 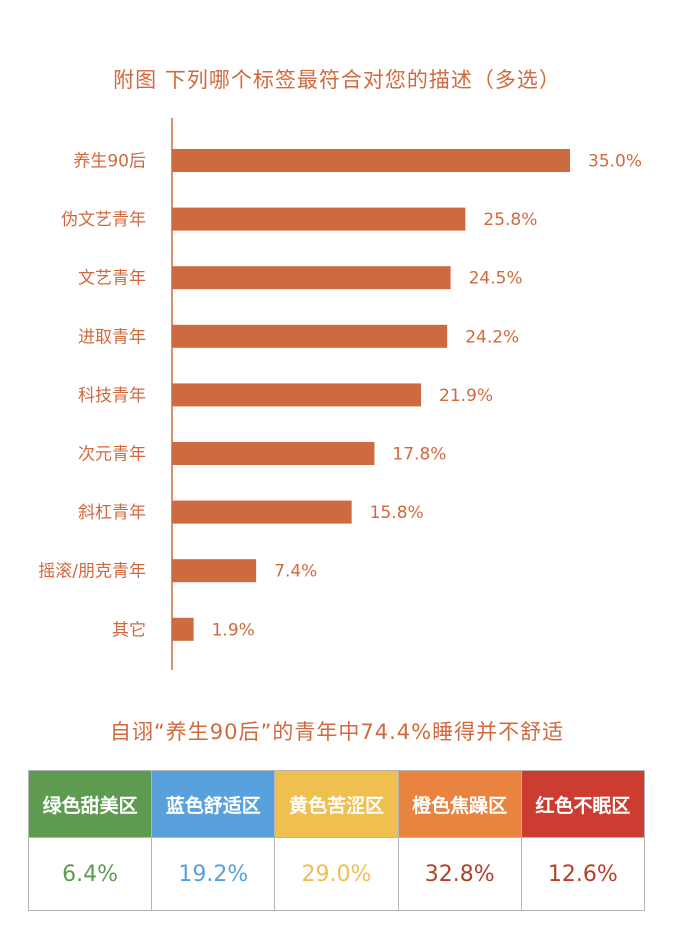 What do you see at coordinates (103, 220) in the screenshot?
I see `category-label: 伪文艺青年` at bounding box center [103, 220].